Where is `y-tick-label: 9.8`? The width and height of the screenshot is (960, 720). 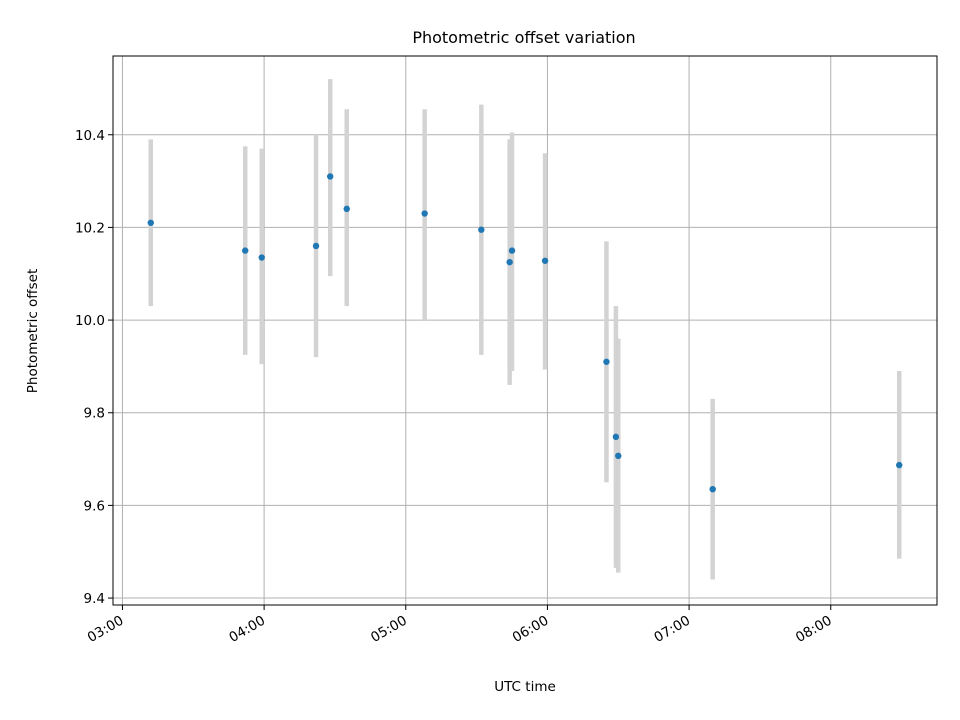 y-tick-label: 9.8 is located at coordinates (94, 414).